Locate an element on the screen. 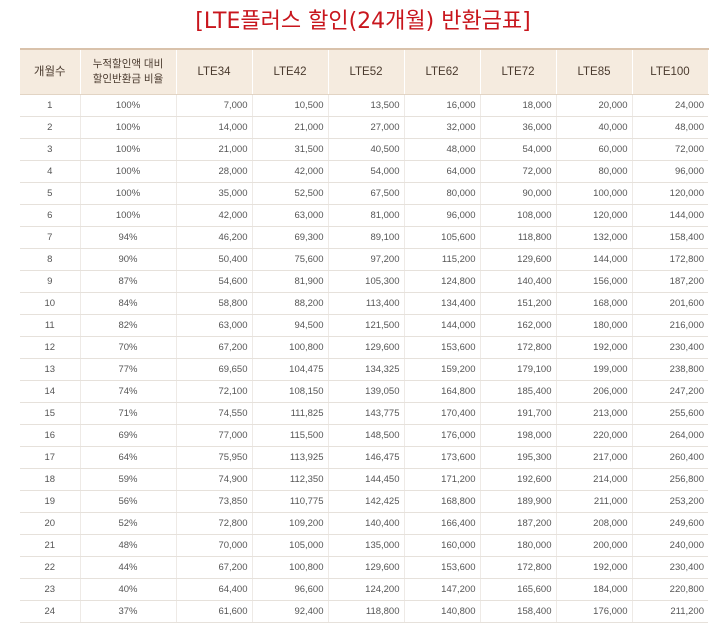 The height and width of the screenshot is (630, 726). cell-rate: 82% is located at coordinates (128, 325).